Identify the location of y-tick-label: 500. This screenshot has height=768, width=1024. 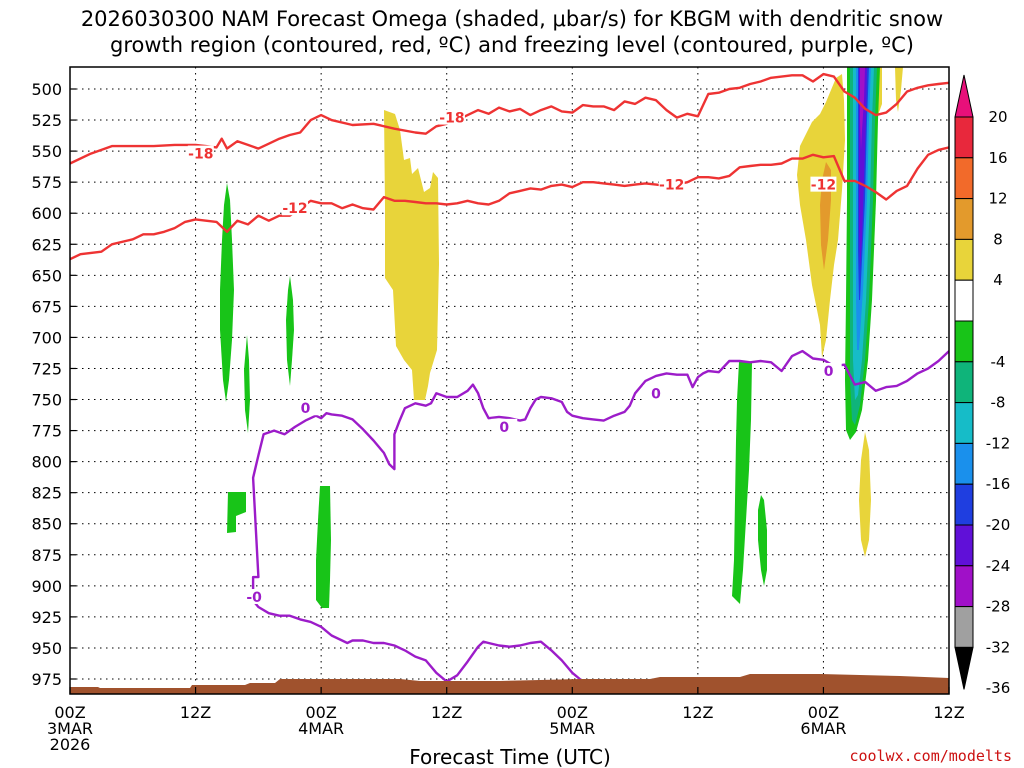
(46, 89).